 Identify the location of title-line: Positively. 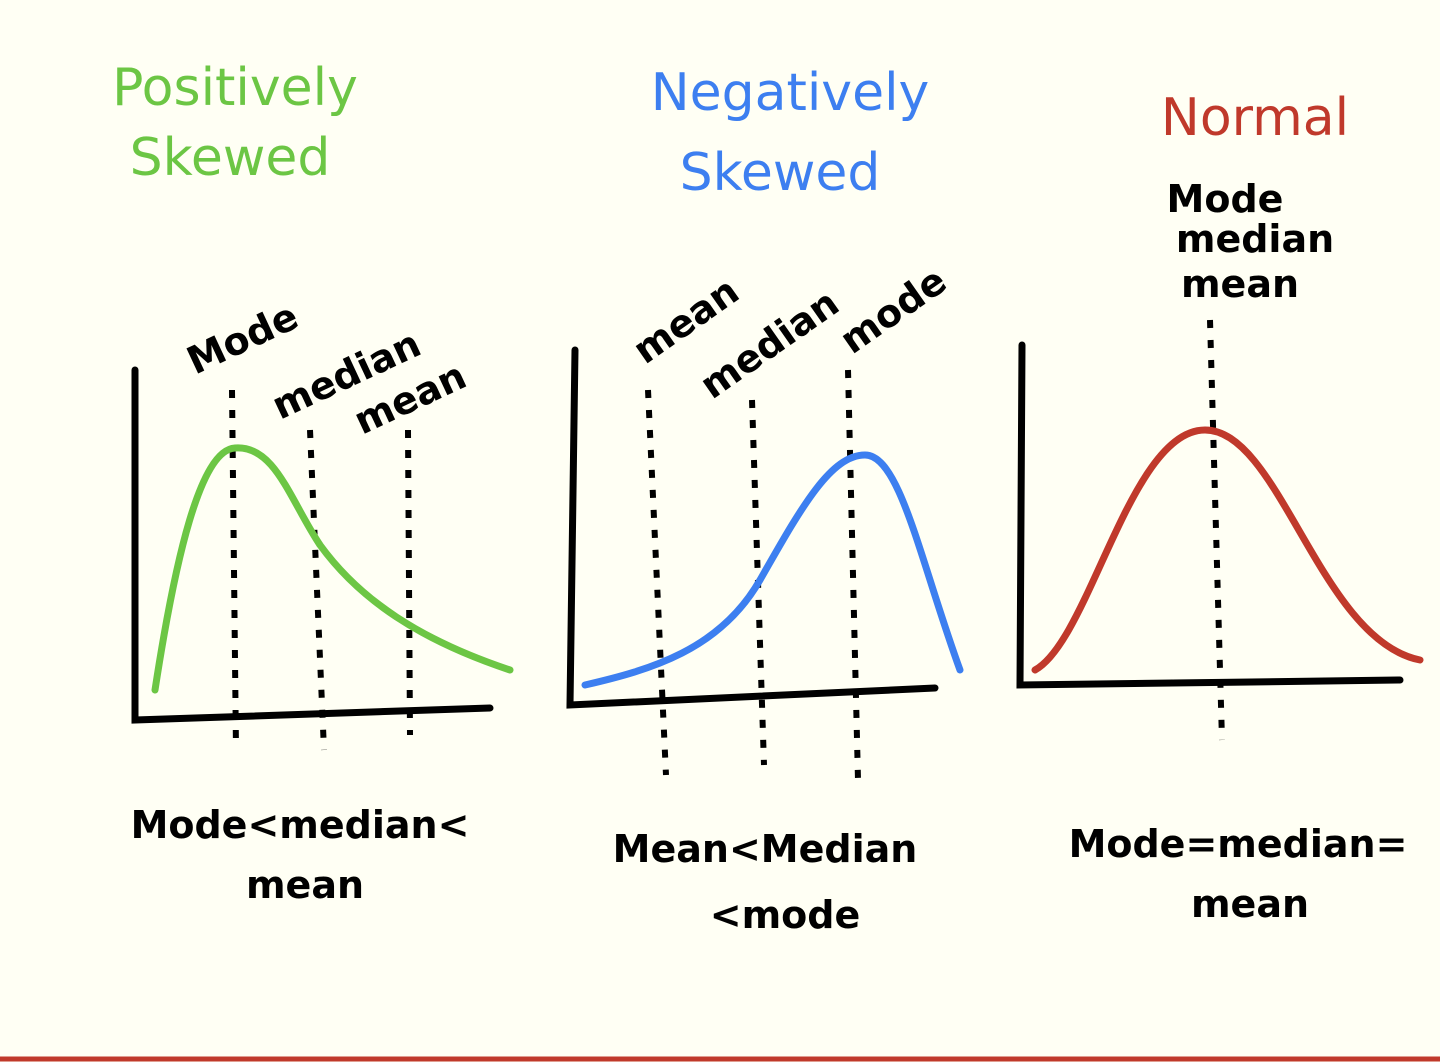
(235, 88).